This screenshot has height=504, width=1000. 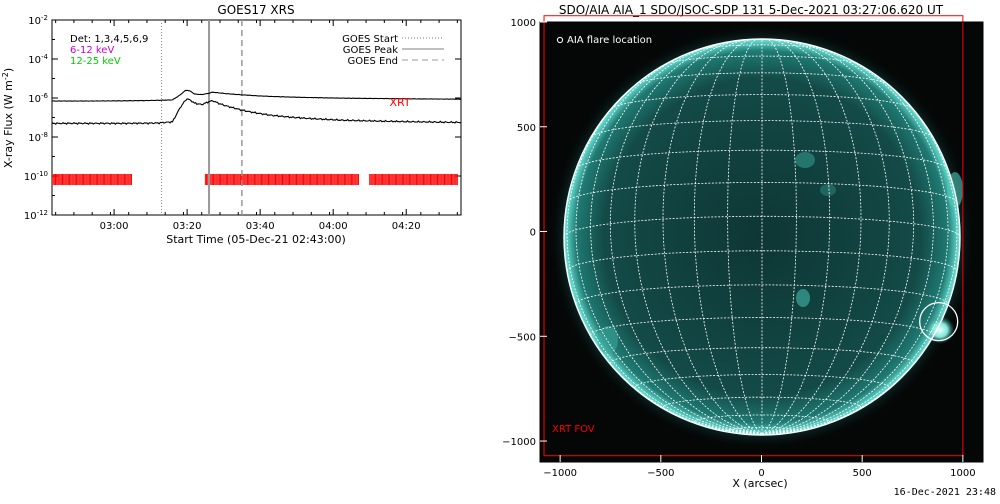 What do you see at coordinates (573, 429) in the screenshot?
I see `xrt-fov-label: XRT FOV` at bounding box center [573, 429].